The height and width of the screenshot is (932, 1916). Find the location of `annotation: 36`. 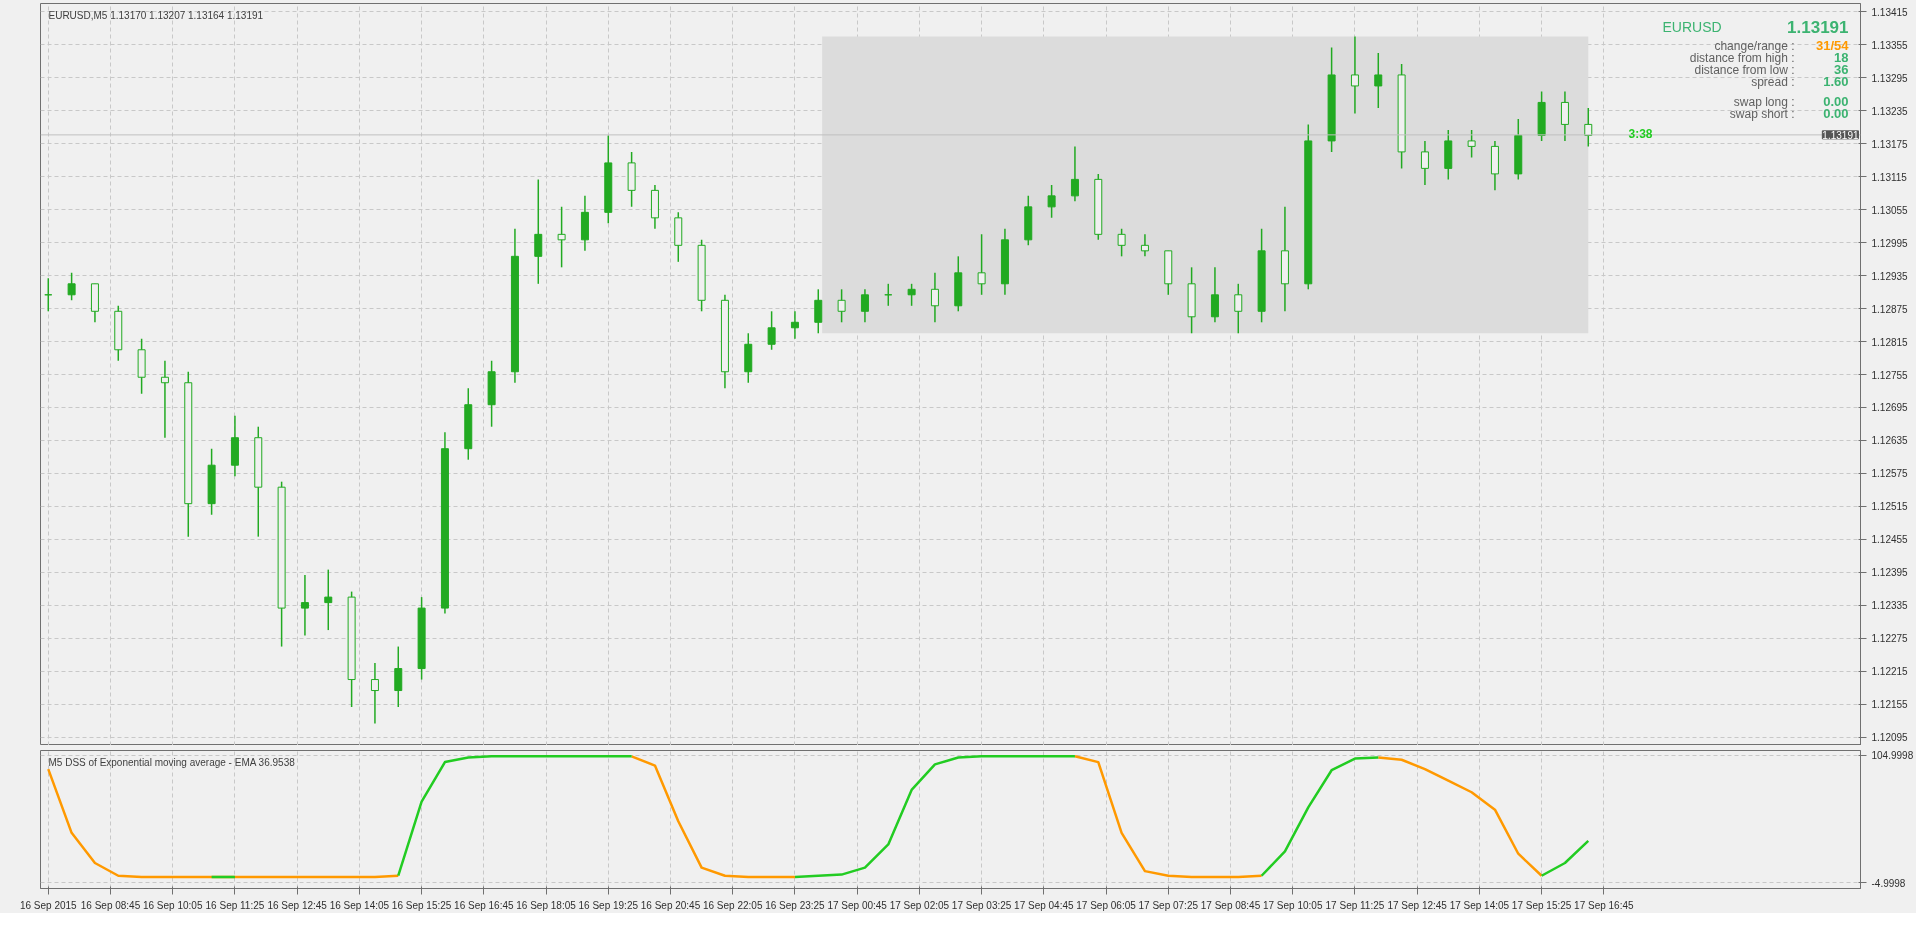

annotation: 36 is located at coordinates (1841, 69).